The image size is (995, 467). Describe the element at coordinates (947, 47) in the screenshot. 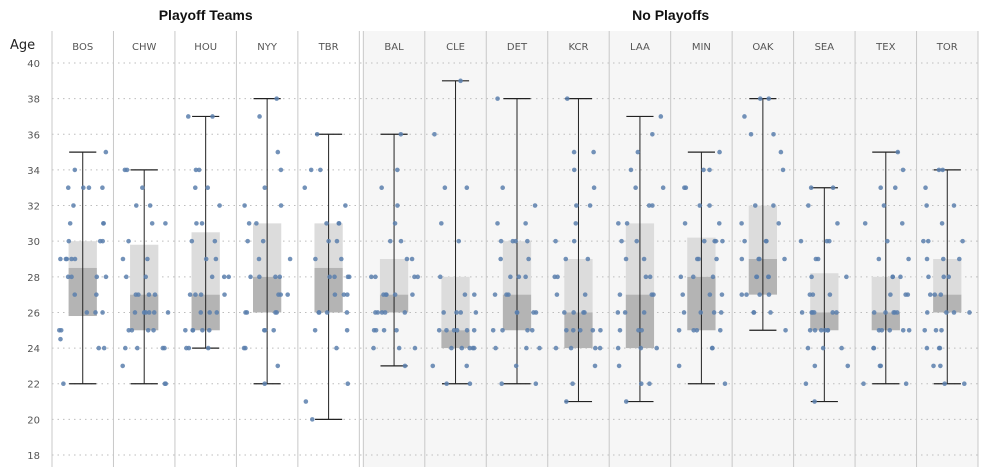

I see `team-label: TOR` at that location.